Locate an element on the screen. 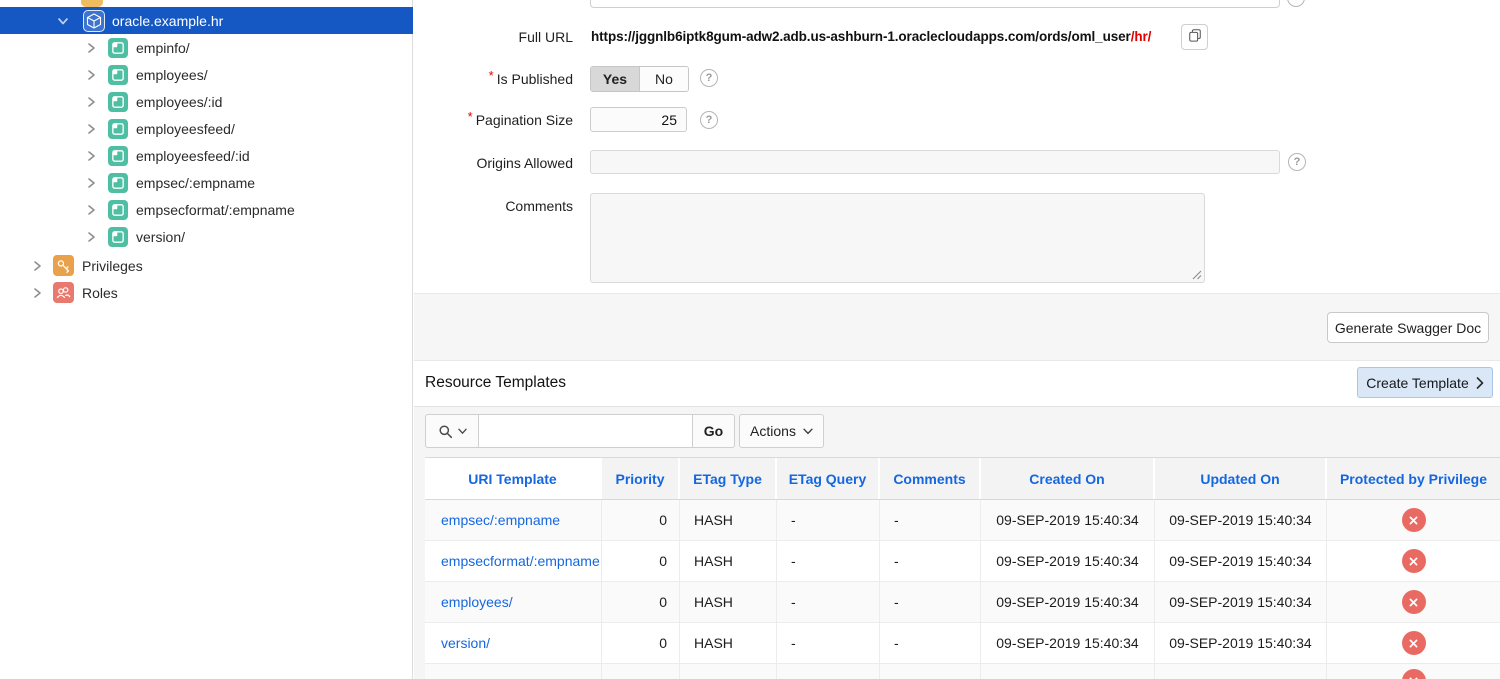 The width and height of the screenshot is (1500, 679). pagination-size-input is located at coordinates (638, 119).